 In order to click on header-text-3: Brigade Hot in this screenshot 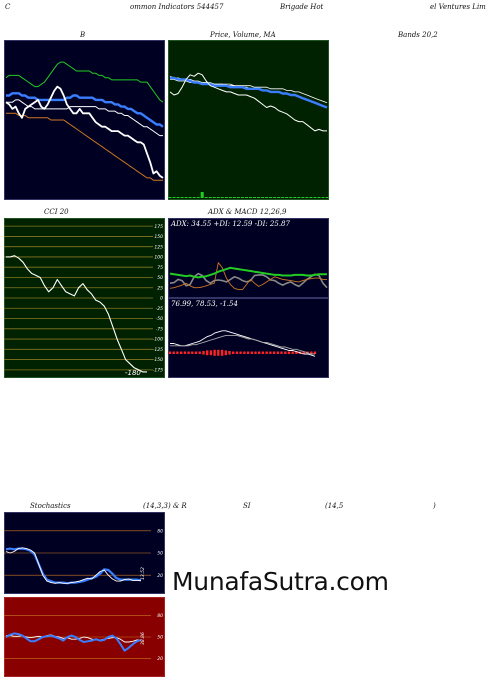, I will do `click(302, 7)`.